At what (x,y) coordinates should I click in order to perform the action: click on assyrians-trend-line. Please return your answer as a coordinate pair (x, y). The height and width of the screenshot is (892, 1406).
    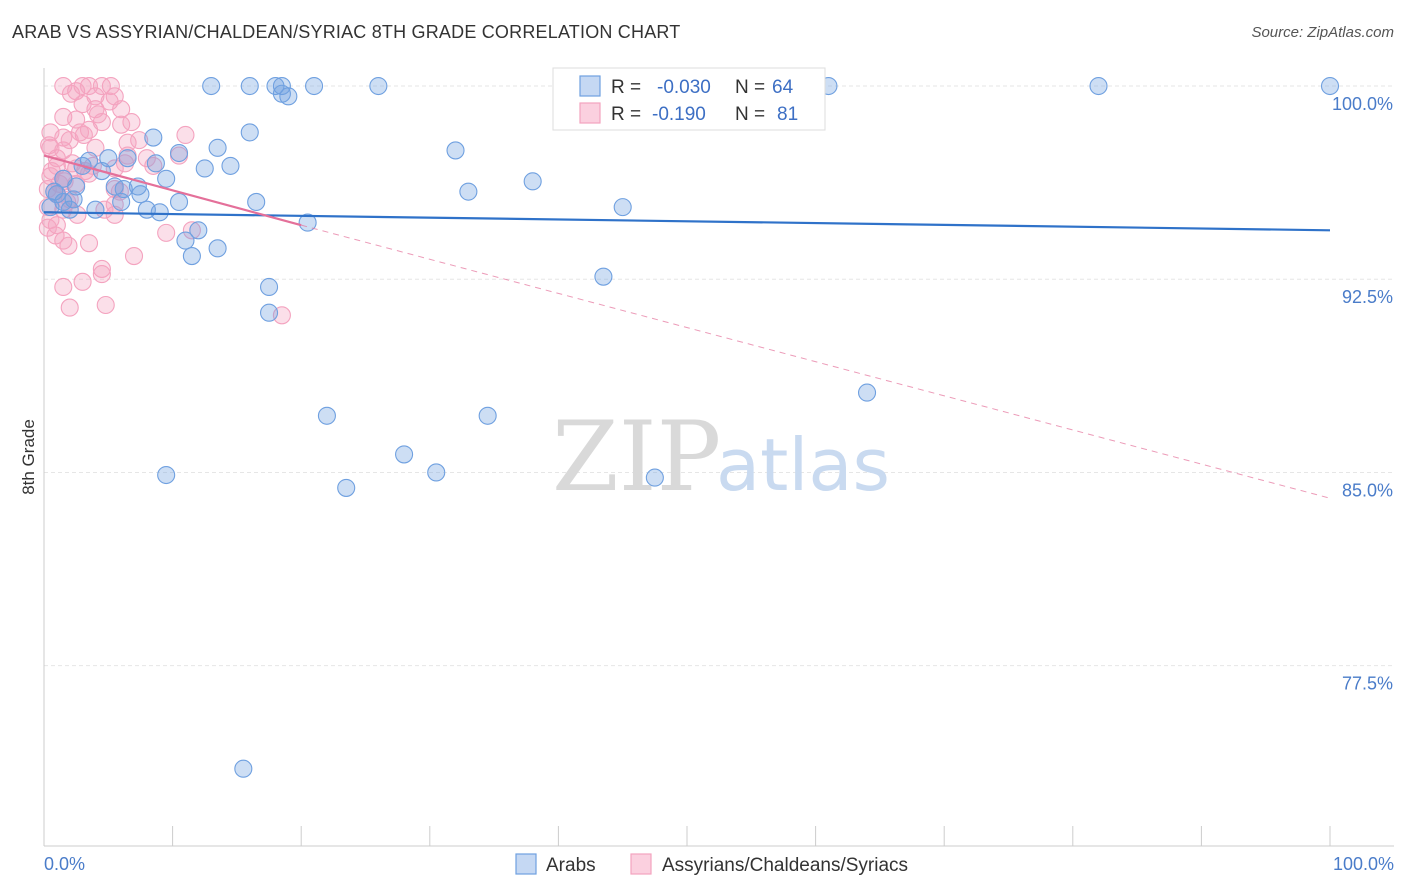
    Looking at the image, I should click on (172, 190).